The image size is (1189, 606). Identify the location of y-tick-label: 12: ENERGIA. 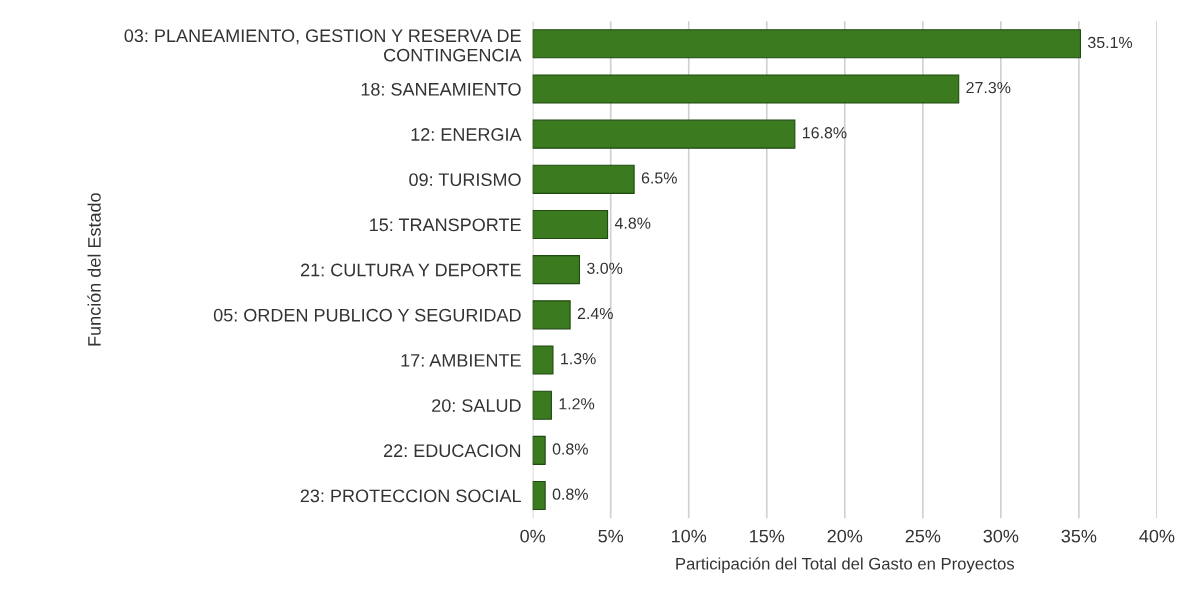
(466, 134).